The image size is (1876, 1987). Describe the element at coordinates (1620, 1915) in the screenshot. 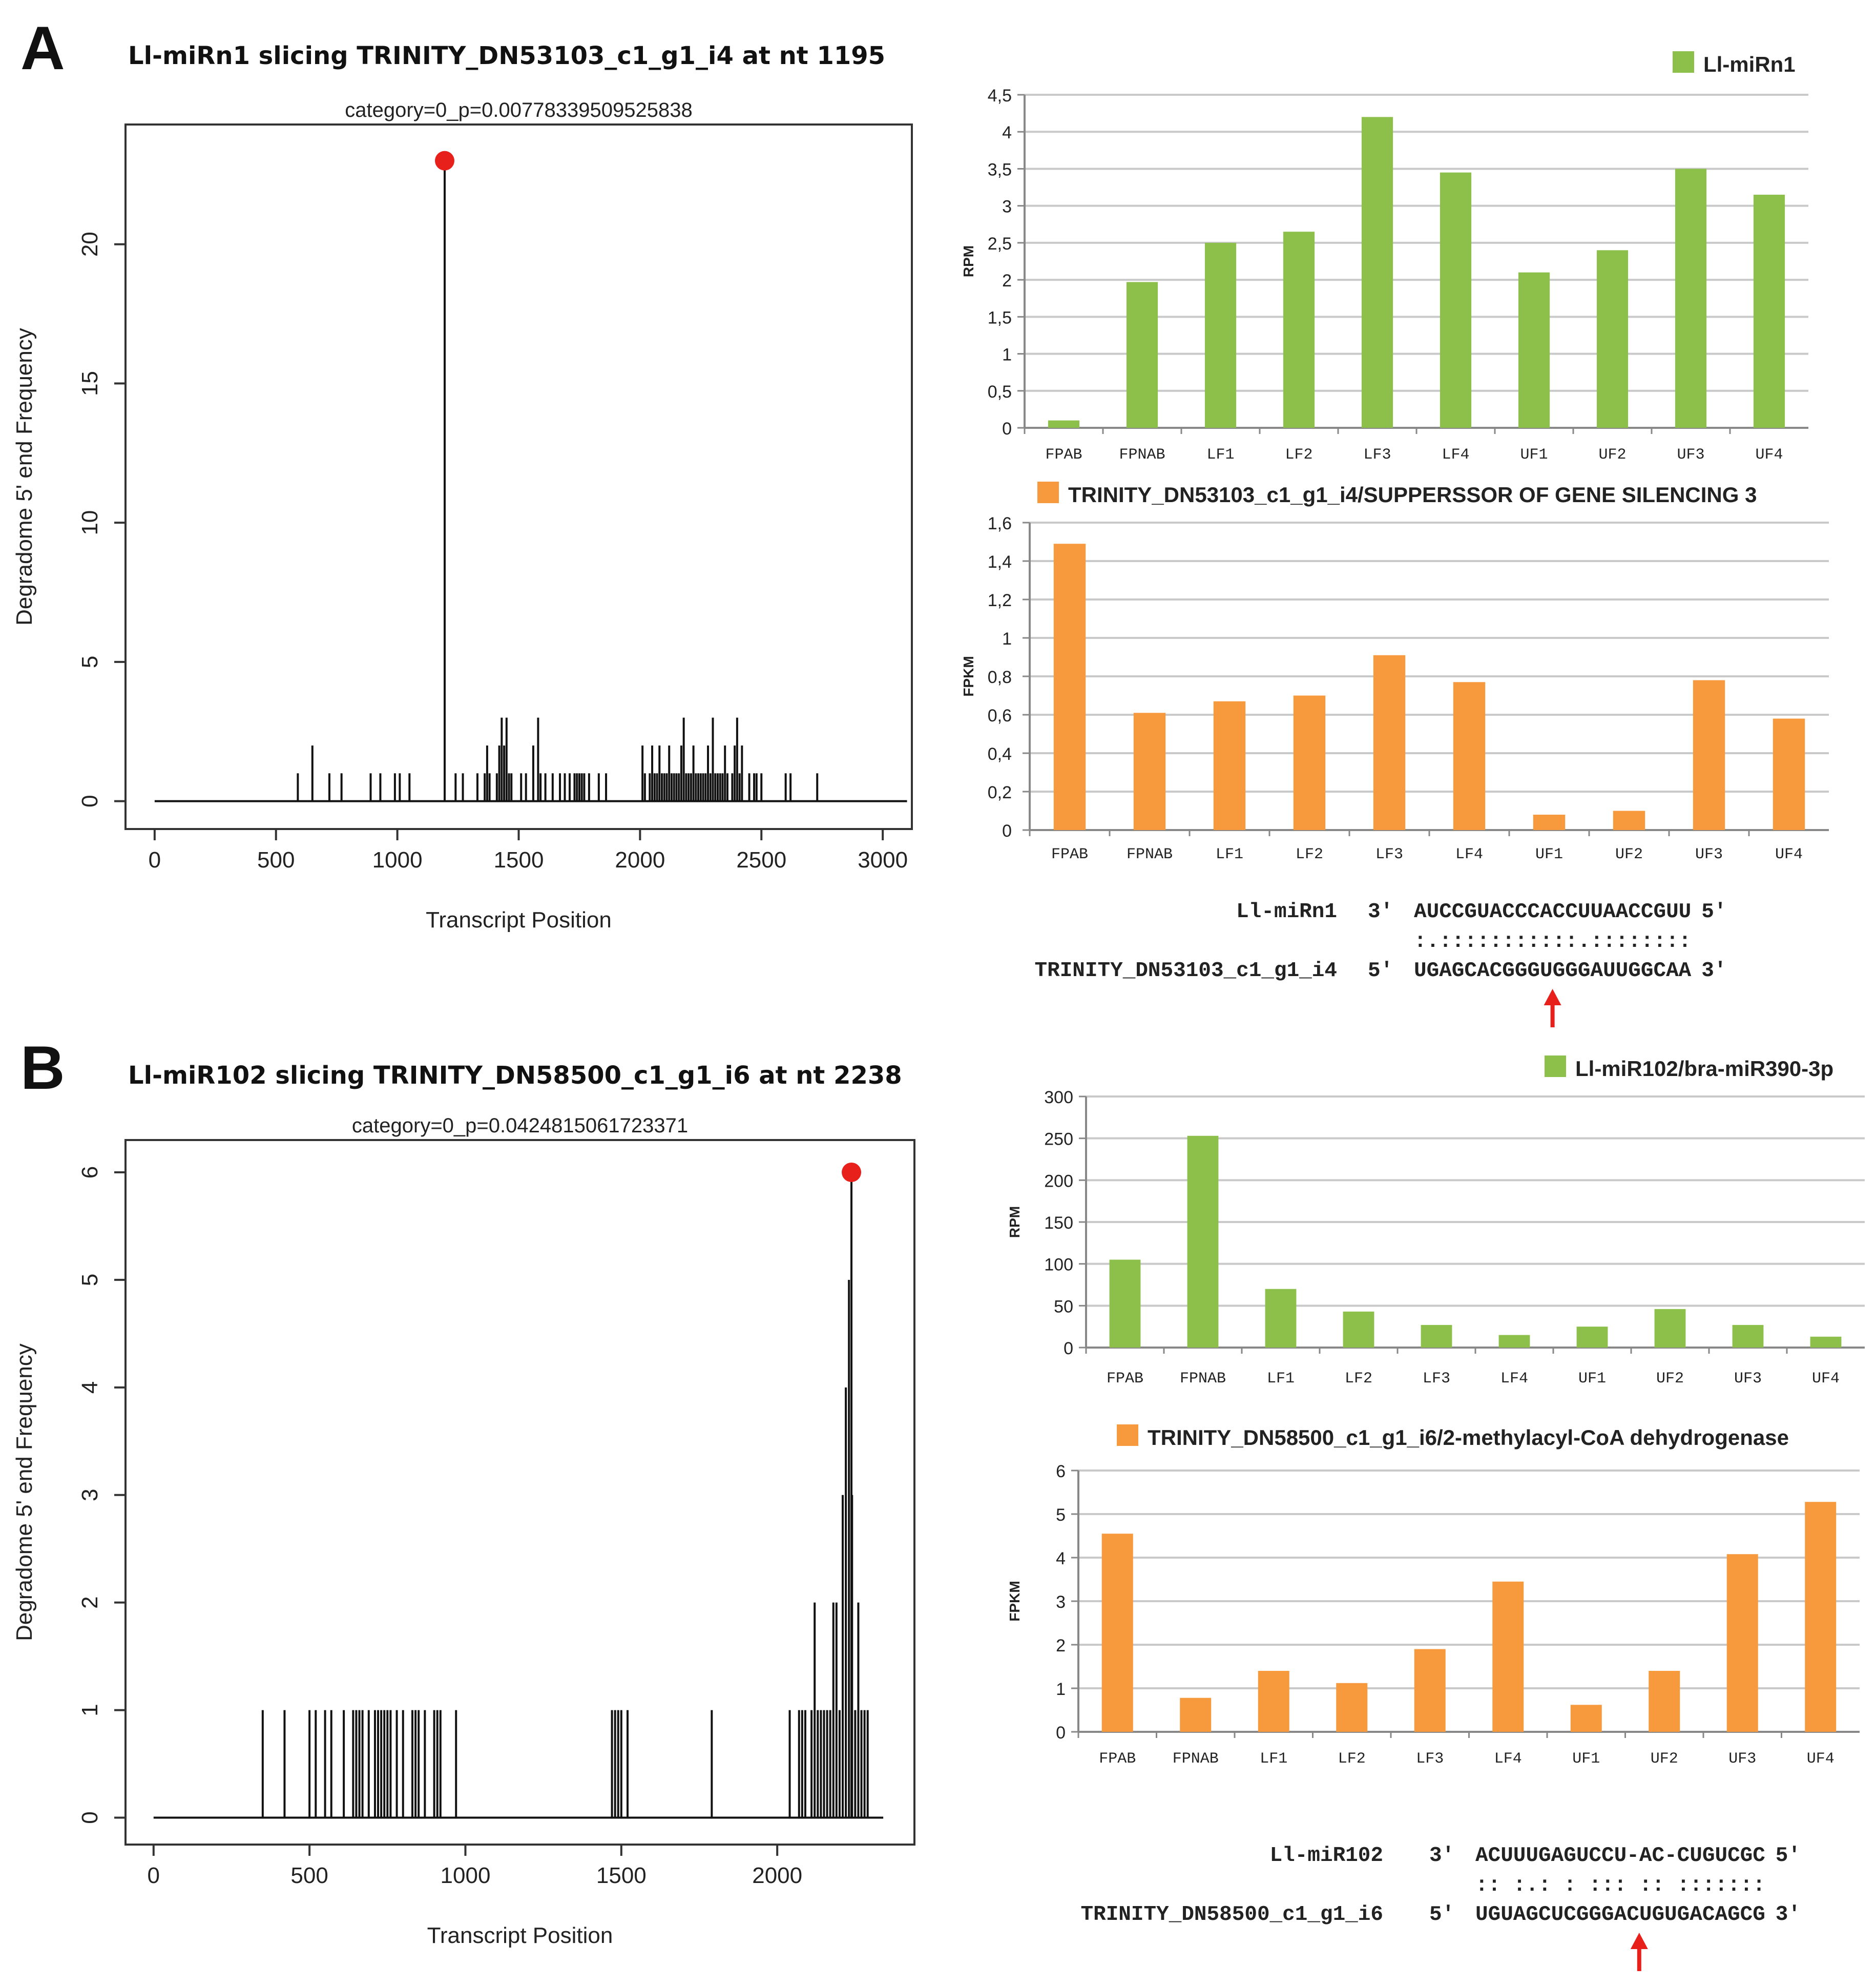

I see `target-sequence: UGUAGCUCGGGACUGUGACAGCG` at that location.